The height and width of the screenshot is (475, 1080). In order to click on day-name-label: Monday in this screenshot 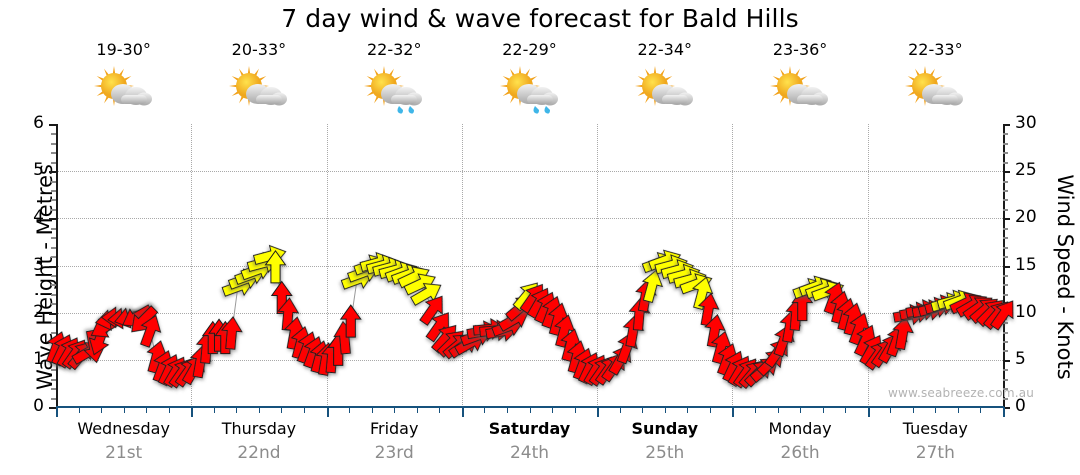, I will do `click(800, 428)`.